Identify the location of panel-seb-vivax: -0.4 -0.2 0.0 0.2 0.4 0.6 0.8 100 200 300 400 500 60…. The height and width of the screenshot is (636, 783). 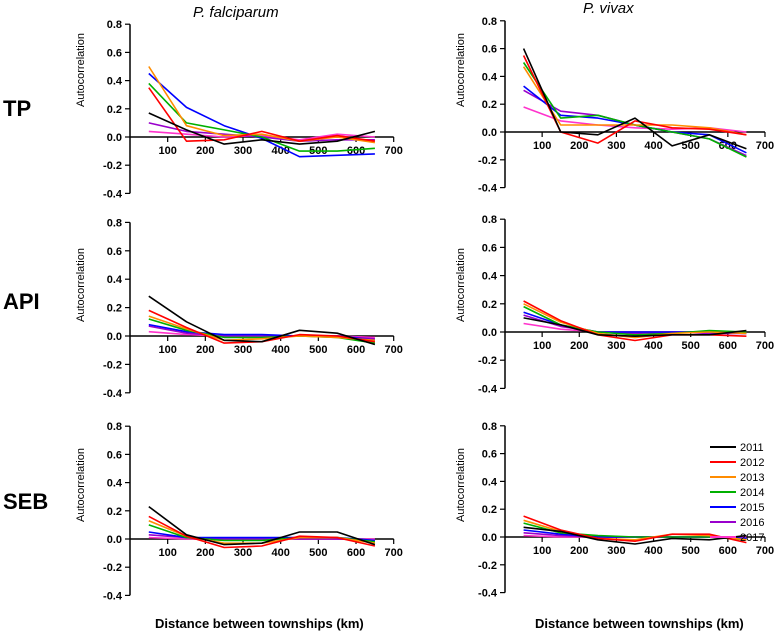
(614, 510).